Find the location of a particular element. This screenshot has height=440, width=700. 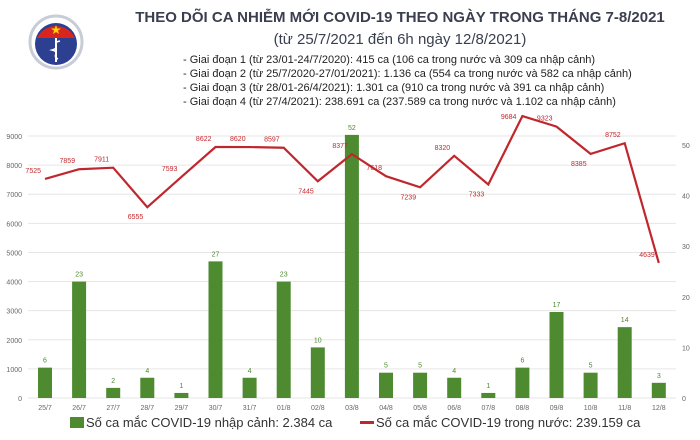

x-tick-label: 04/8 is located at coordinates (386, 408).